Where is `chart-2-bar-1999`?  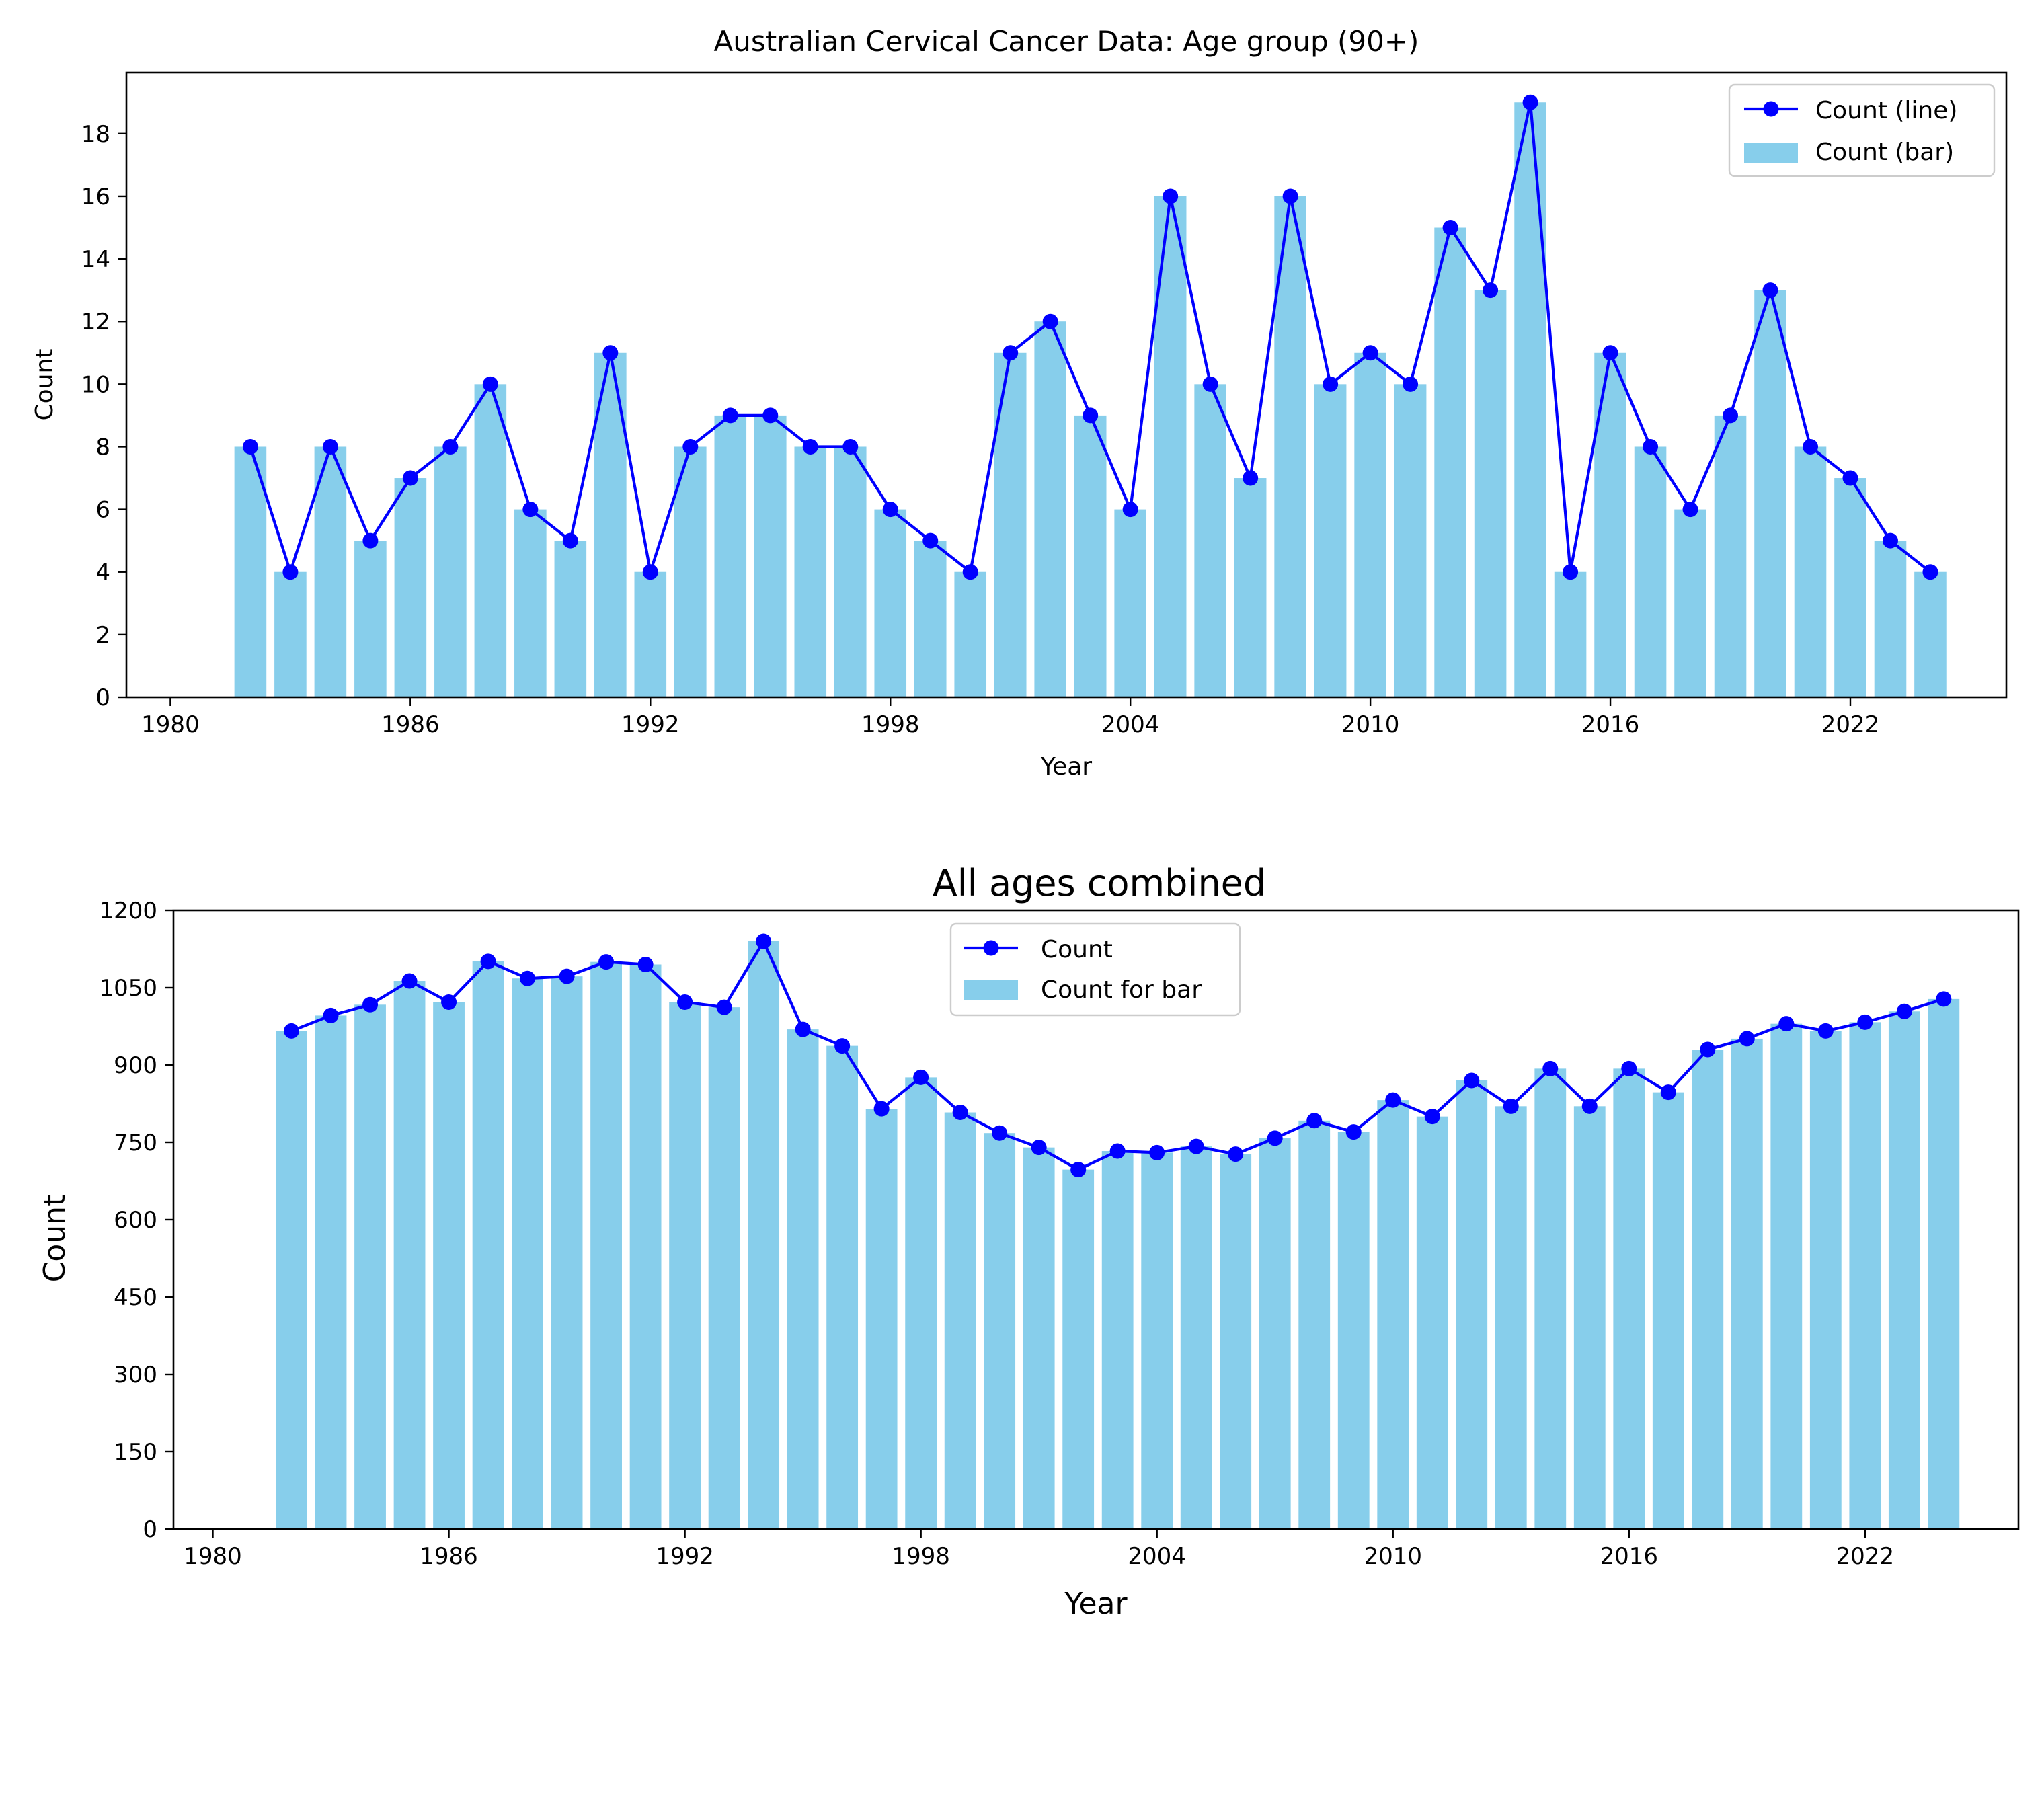
chart-2-bar-1999 is located at coordinates (960, 1320).